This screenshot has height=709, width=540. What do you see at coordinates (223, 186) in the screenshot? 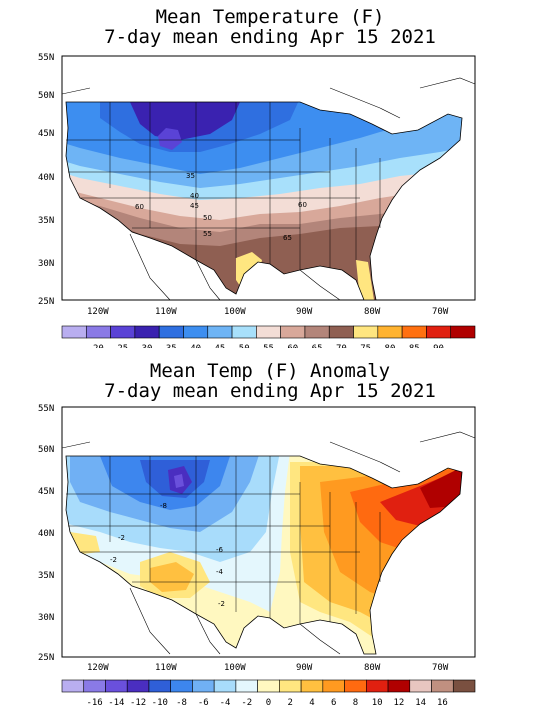
I see `panel1-state-lines` at bounding box center [223, 186].